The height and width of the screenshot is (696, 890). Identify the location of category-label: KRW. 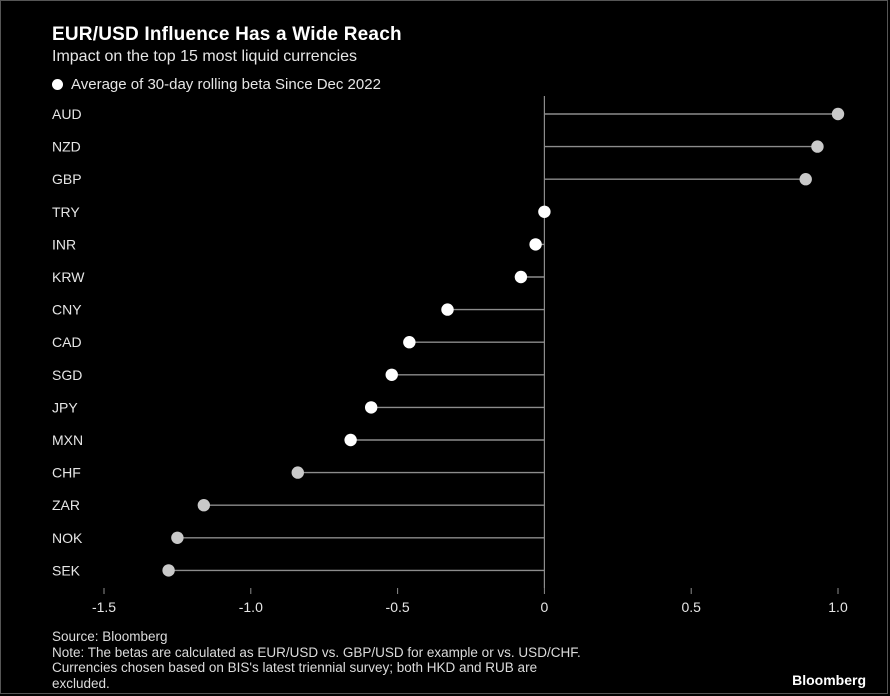
(68, 277).